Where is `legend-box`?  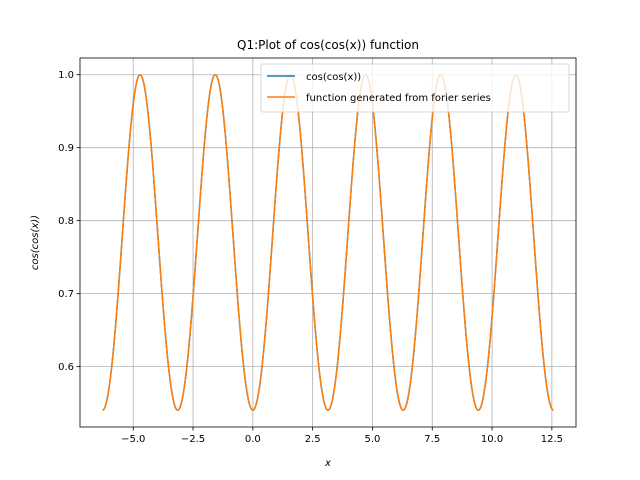
legend-box is located at coordinates (415, 88).